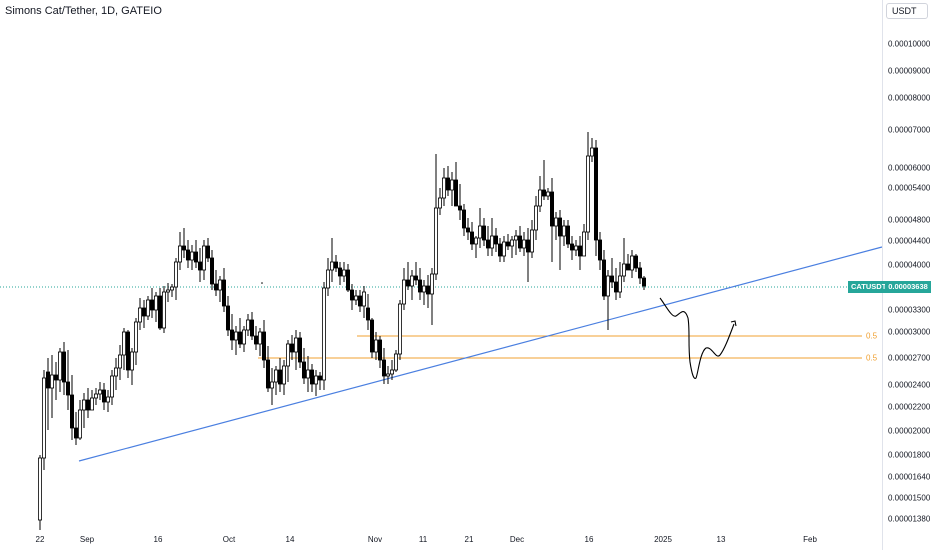 The image size is (932, 550). What do you see at coordinates (907, 275) in the screenshot?
I see `price-axis` at bounding box center [907, 275].